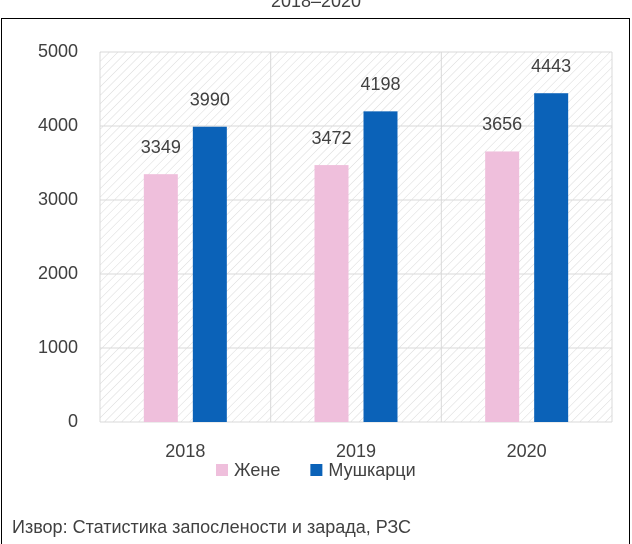 This screenshot has height=544, width=632. Describe the element at coordinates (356, 451) in the screenshot. I see `x-tick-label: 2019` at that location.